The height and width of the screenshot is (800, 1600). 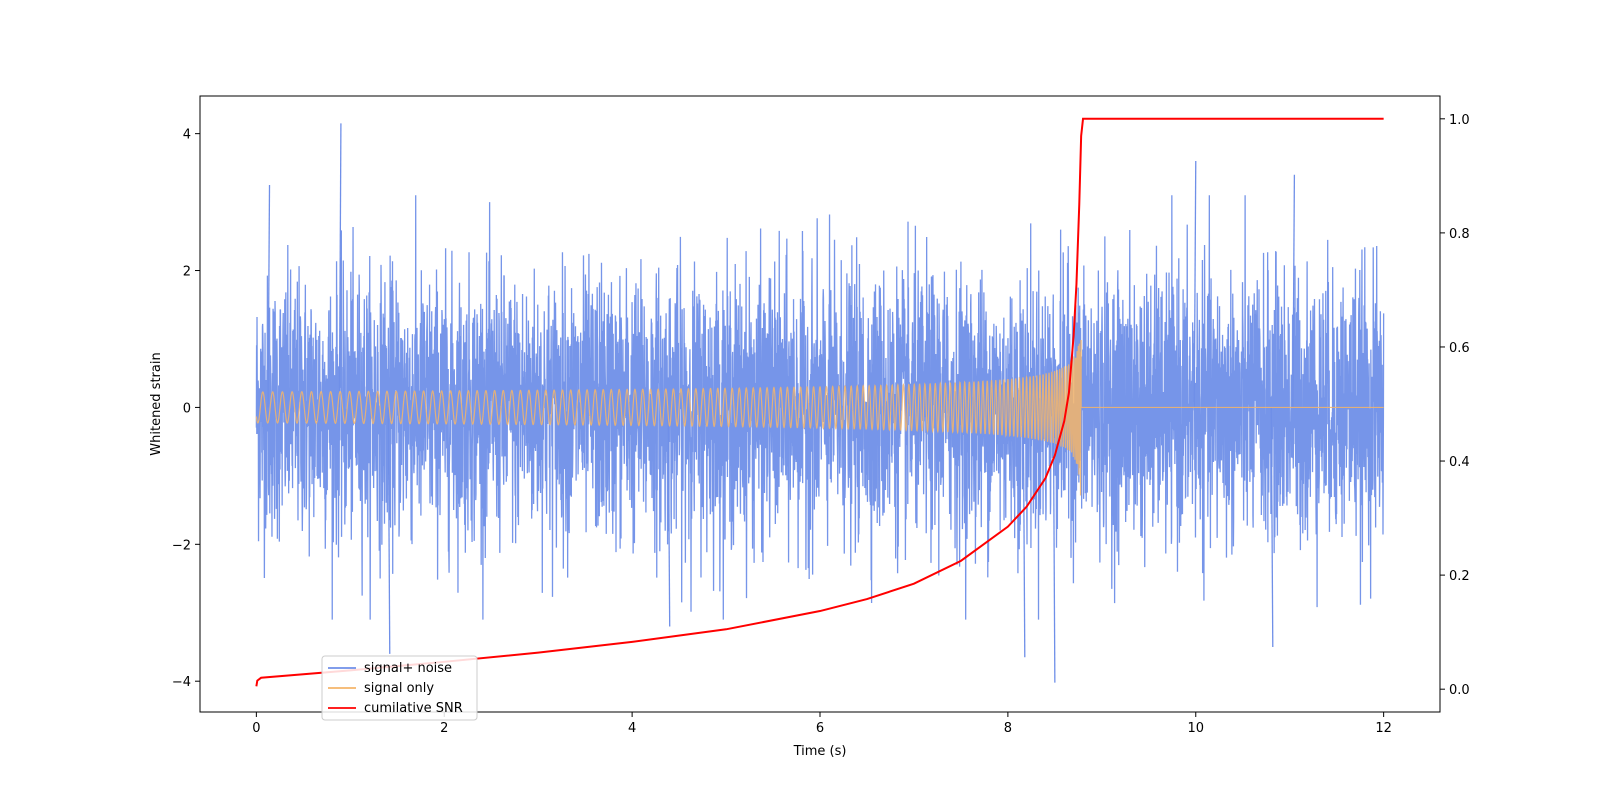 What do you see at coordinates (1459, 462) in the screenshot?
I see `y2-tick-label: 0.4` at bounding box center [1459, 462].